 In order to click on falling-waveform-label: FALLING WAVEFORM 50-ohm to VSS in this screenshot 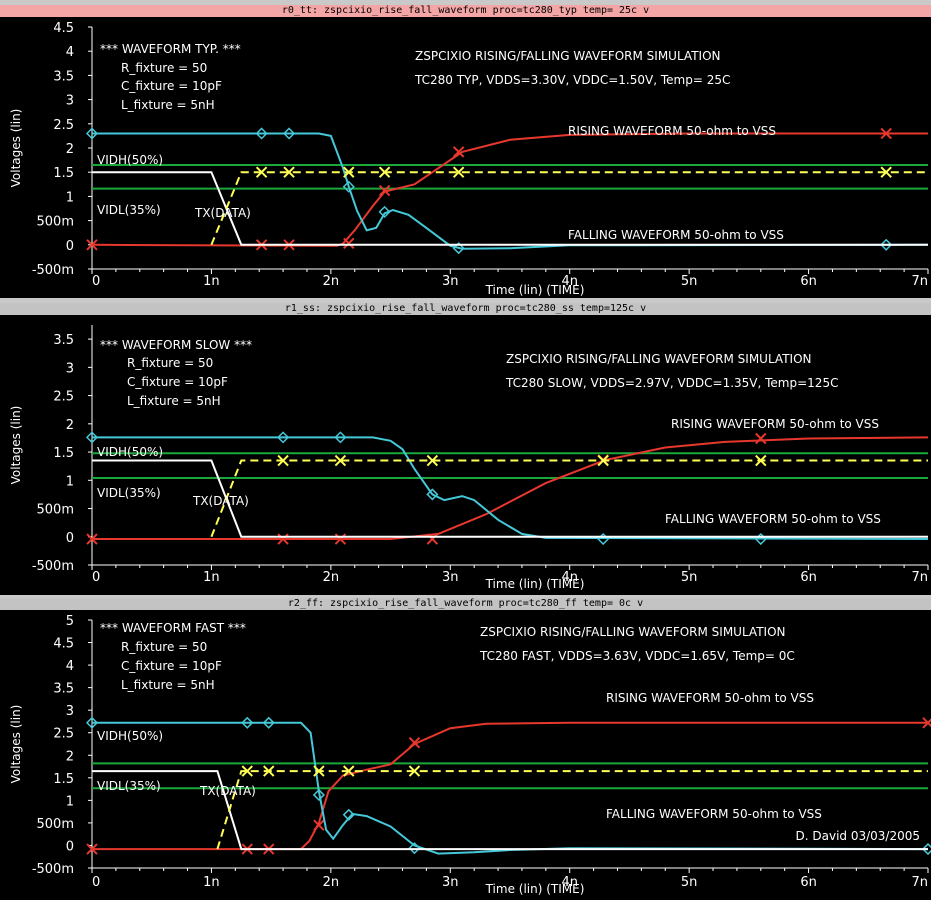, I will do `click(676, 235)`.